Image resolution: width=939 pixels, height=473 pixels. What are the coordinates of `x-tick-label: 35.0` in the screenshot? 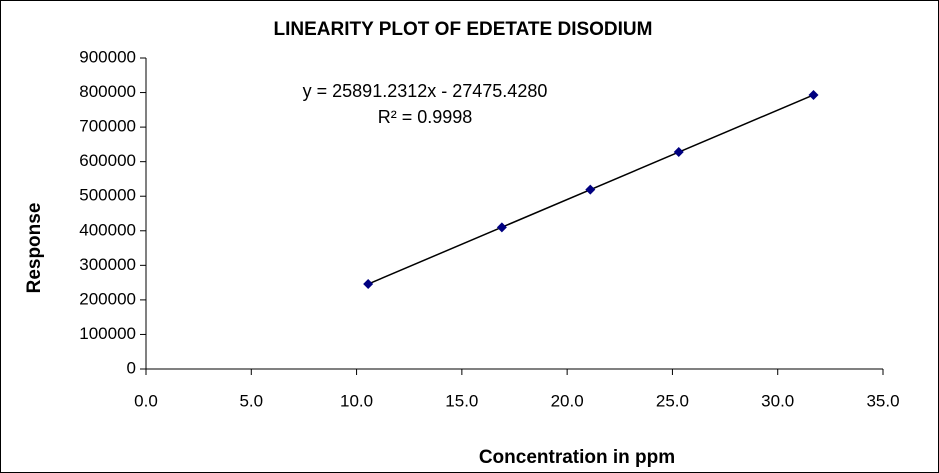 It's located at (882, 400).